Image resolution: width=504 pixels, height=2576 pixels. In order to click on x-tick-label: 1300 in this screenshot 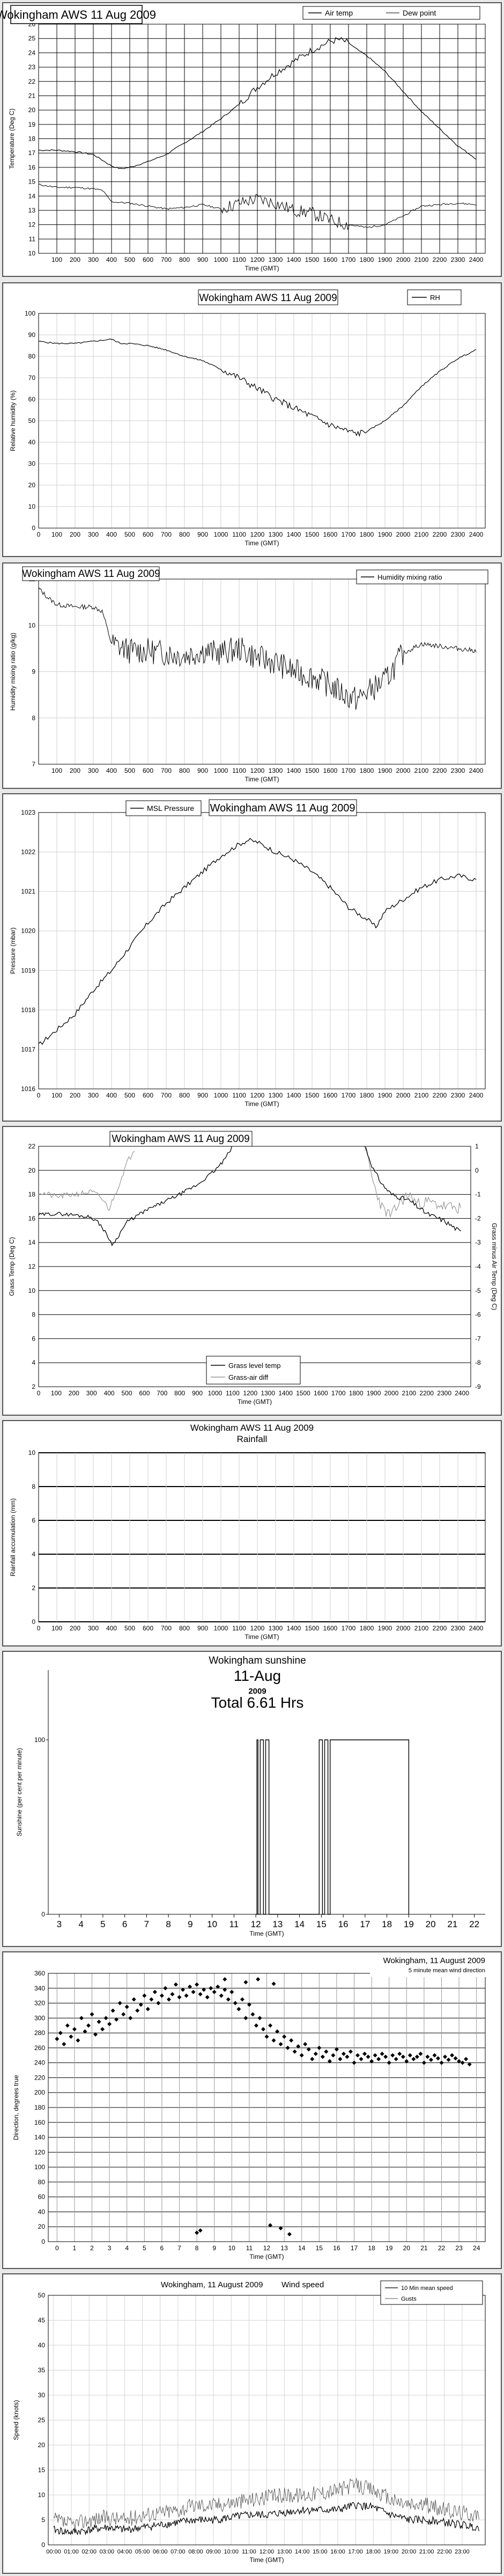, I will do `click(276, 534)`.